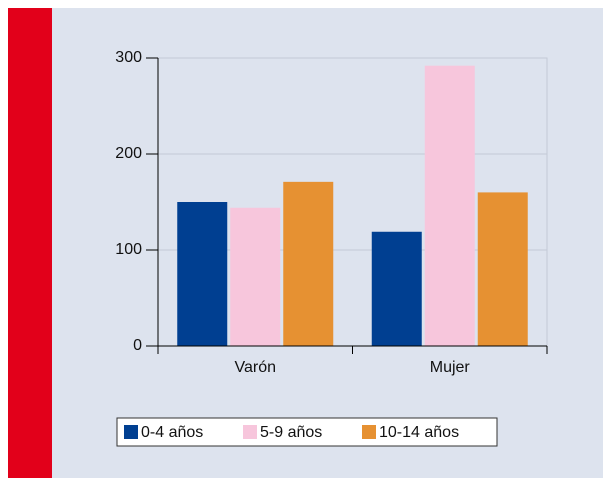 This screenshot has width=611, height=486. What do you see at coordinates (128, 249) in the screenshot?
I see `y-tick-label: 100` at bounding box center [128, 249].